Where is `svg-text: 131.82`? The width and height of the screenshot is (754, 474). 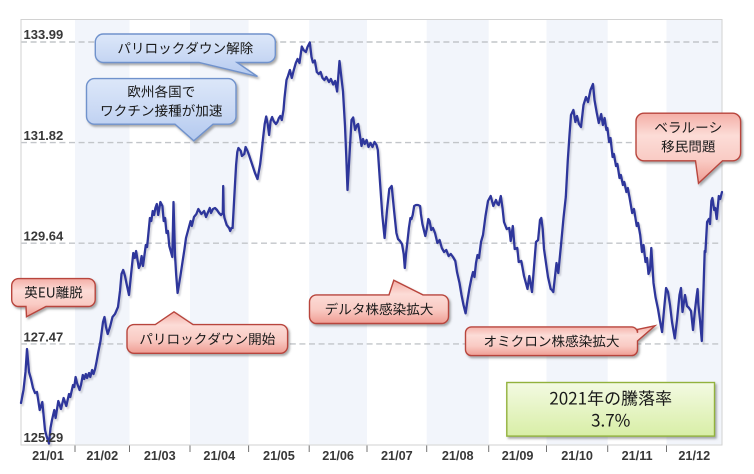
svg-text: 131.82 is located at coordinates (44, 135).